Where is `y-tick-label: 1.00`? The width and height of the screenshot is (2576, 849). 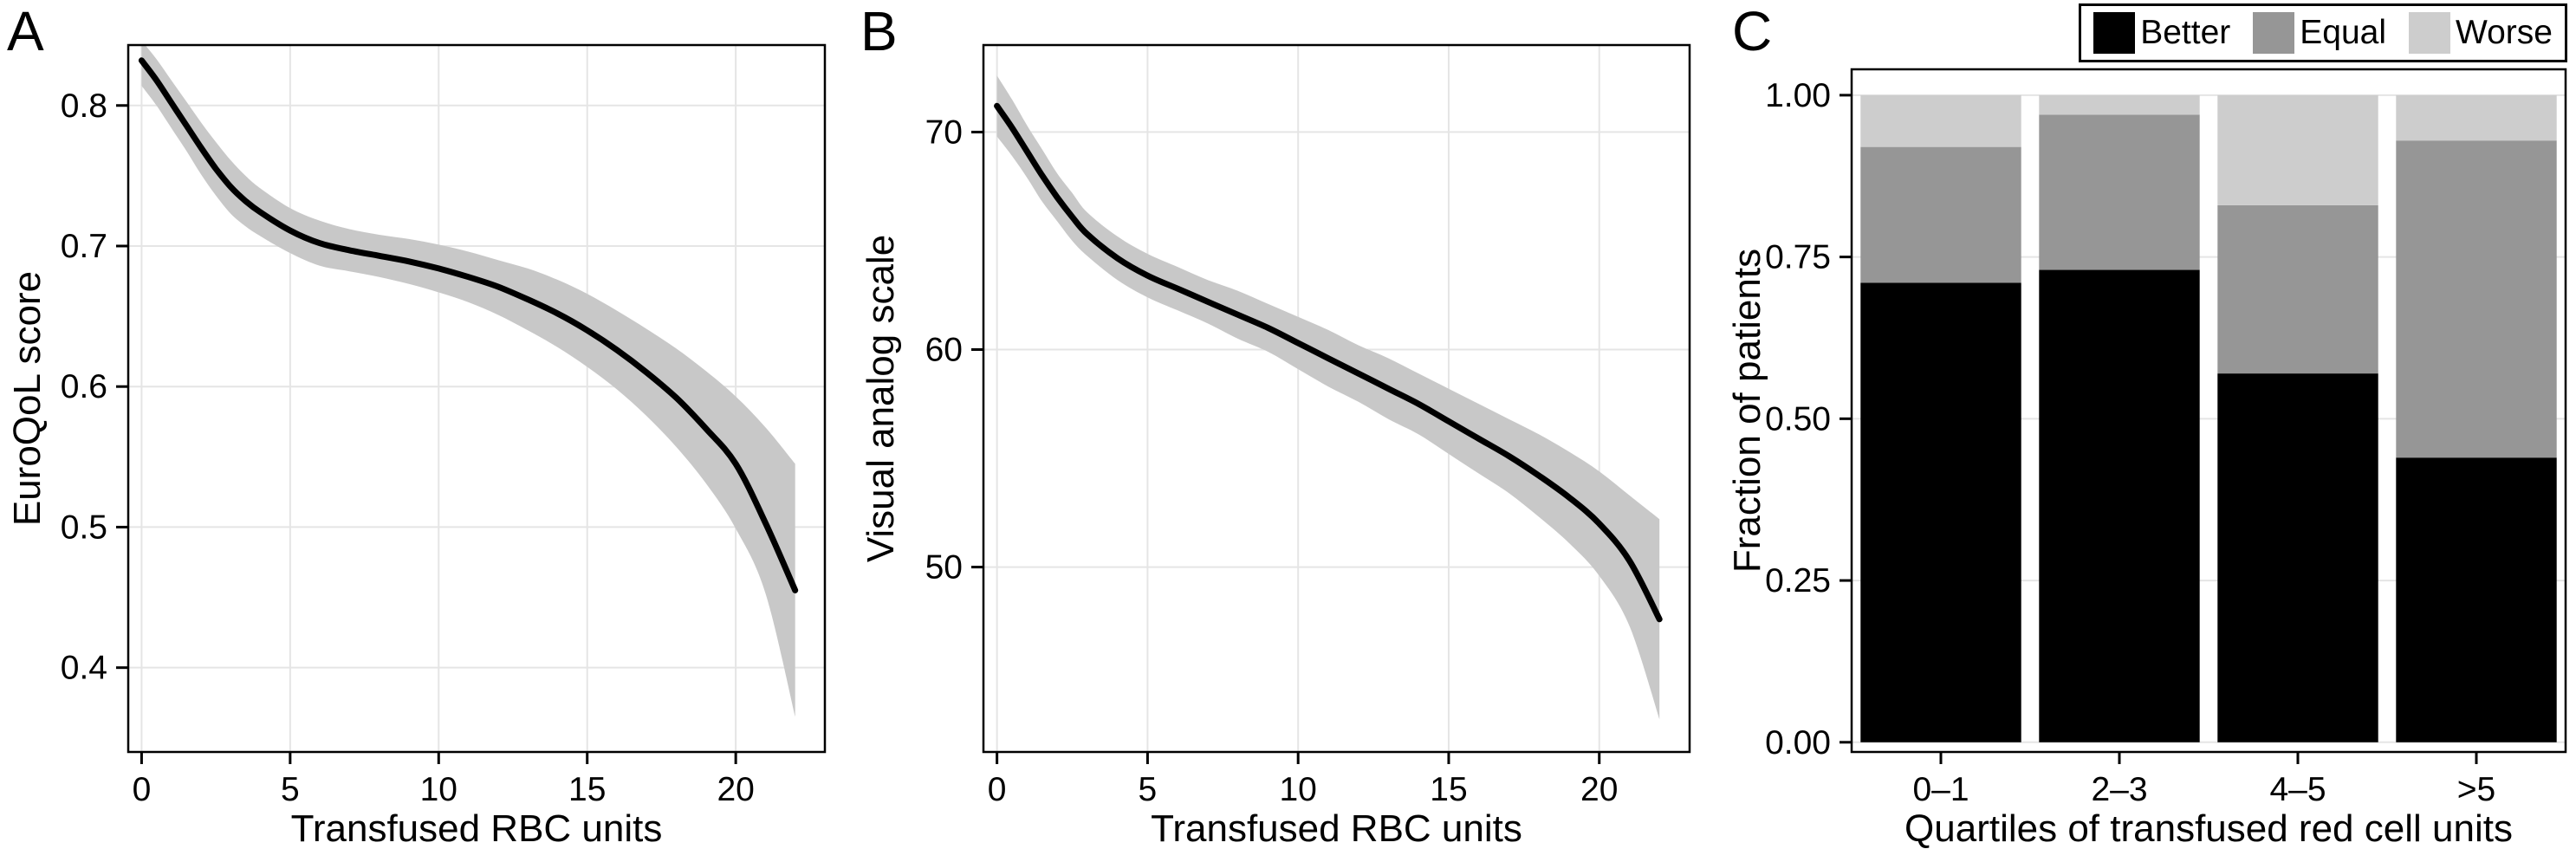 y-tick-label: 1.00 is located at coordinates (1798, 95).